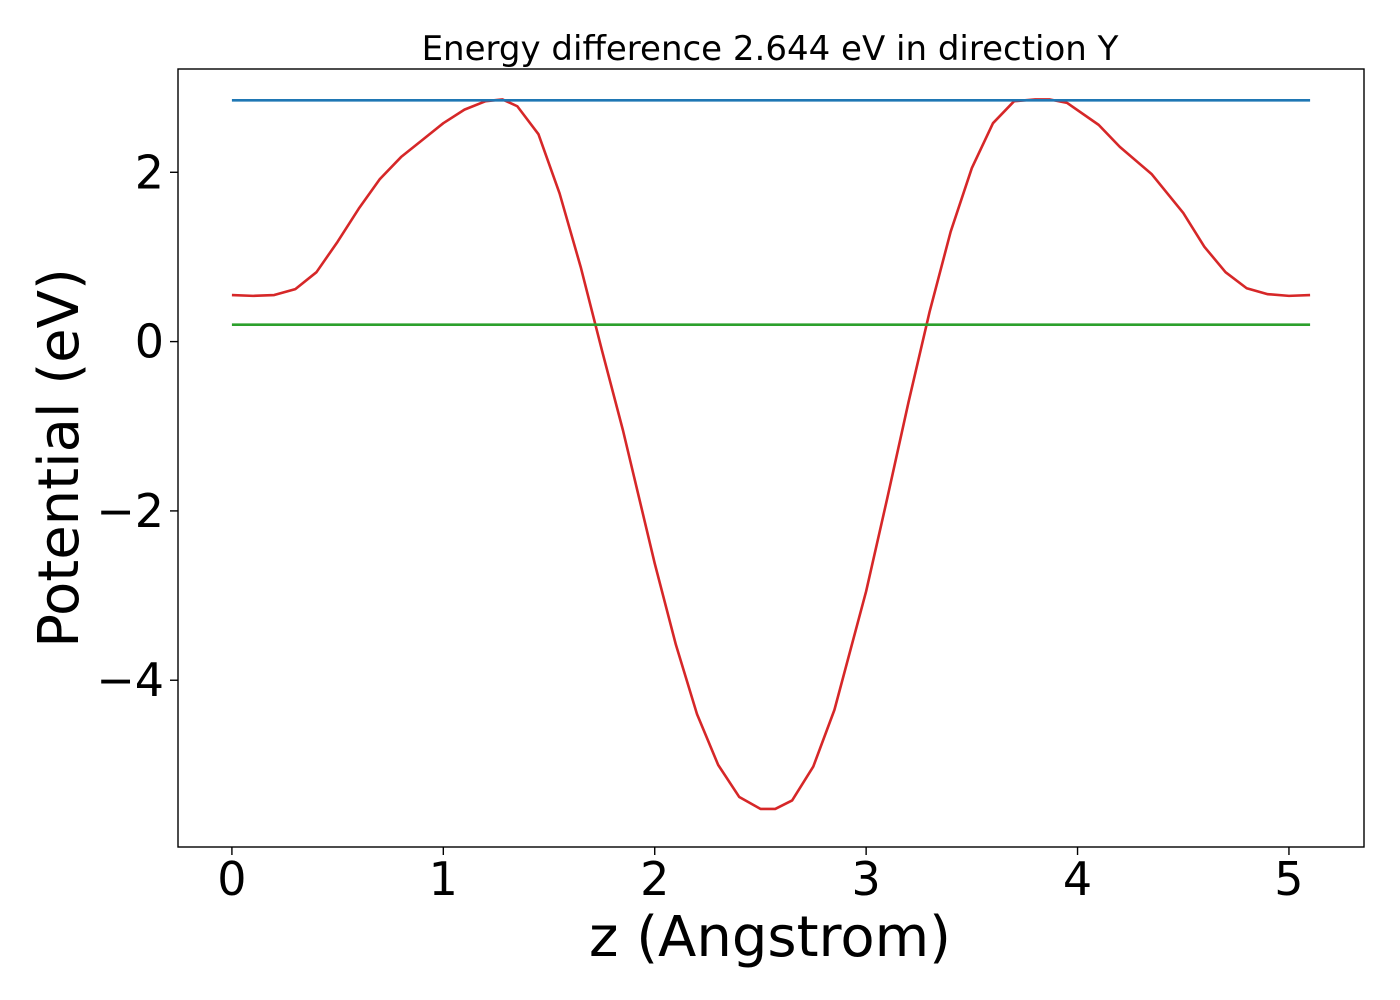 Image resolution: width=1400 pixels, height=1000 pixels. I want to click on y-tick-label: −2, so click(130, 511).